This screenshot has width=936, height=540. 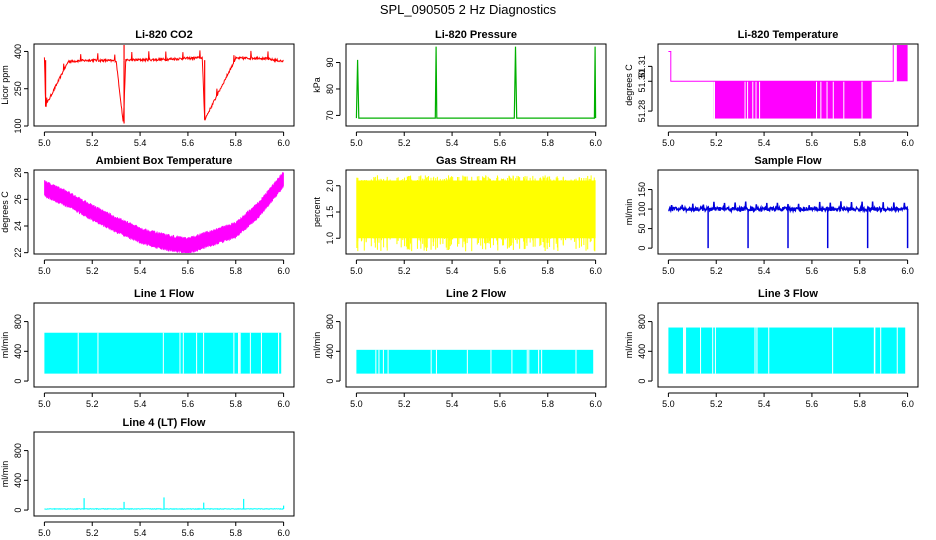 I want to click on figure-title: SPL_090505 2 Hz Diagnostics, so click(x=468, y=9).